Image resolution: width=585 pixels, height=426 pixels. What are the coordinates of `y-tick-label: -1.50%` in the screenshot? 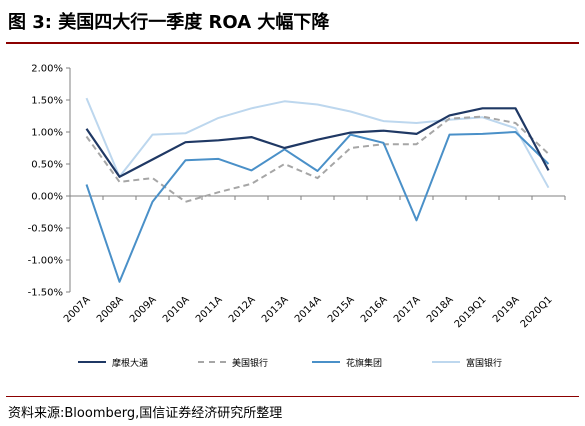 It's located at (45, 293).